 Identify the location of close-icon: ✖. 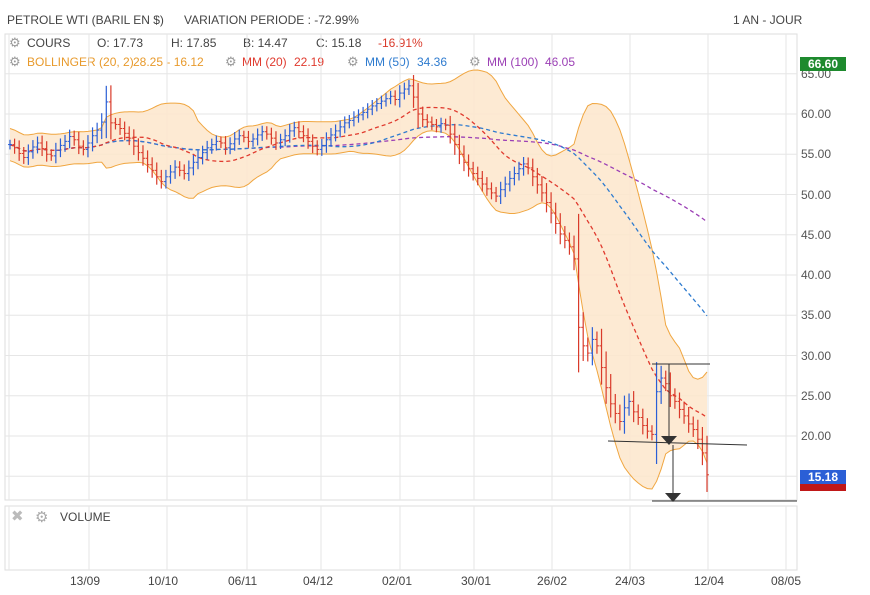
(17, 516).